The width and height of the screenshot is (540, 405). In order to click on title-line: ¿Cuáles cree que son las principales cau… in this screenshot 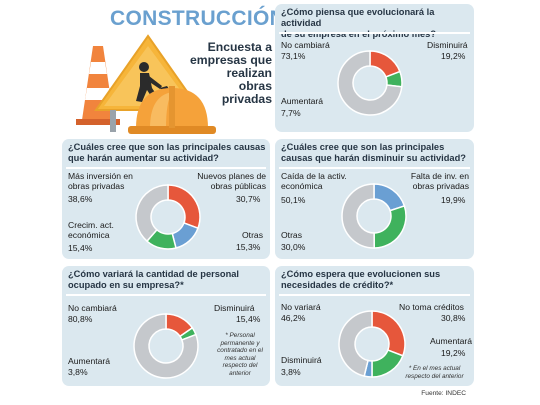, I will do `click(167, 147)`.